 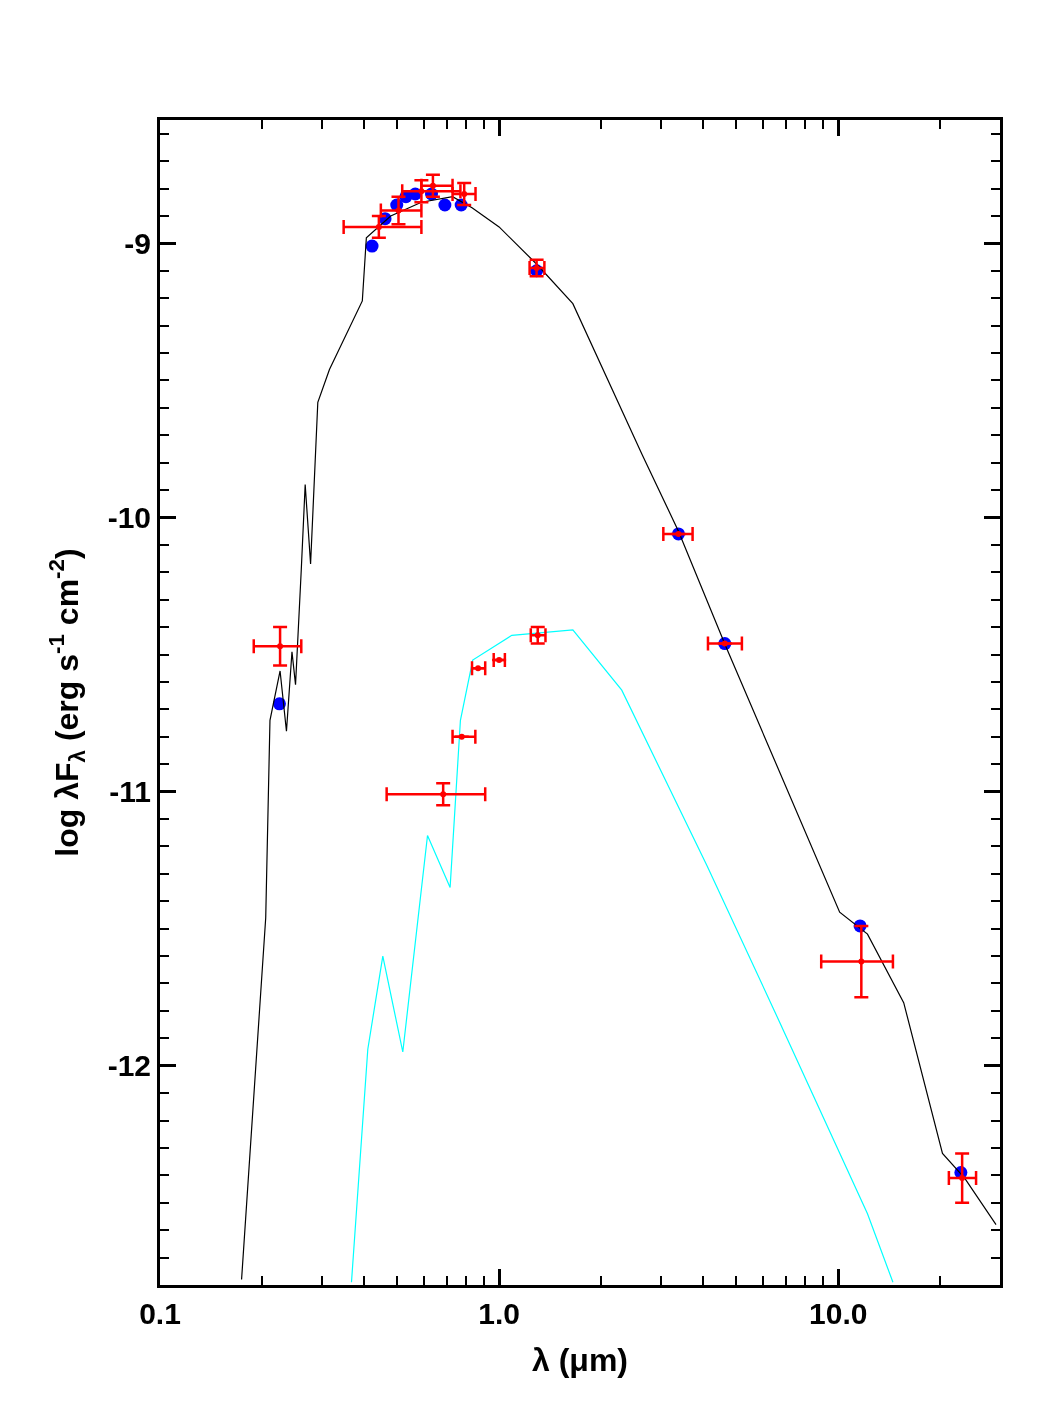 I want to click on y-tick-label: -9, so click(x=137, y=243).